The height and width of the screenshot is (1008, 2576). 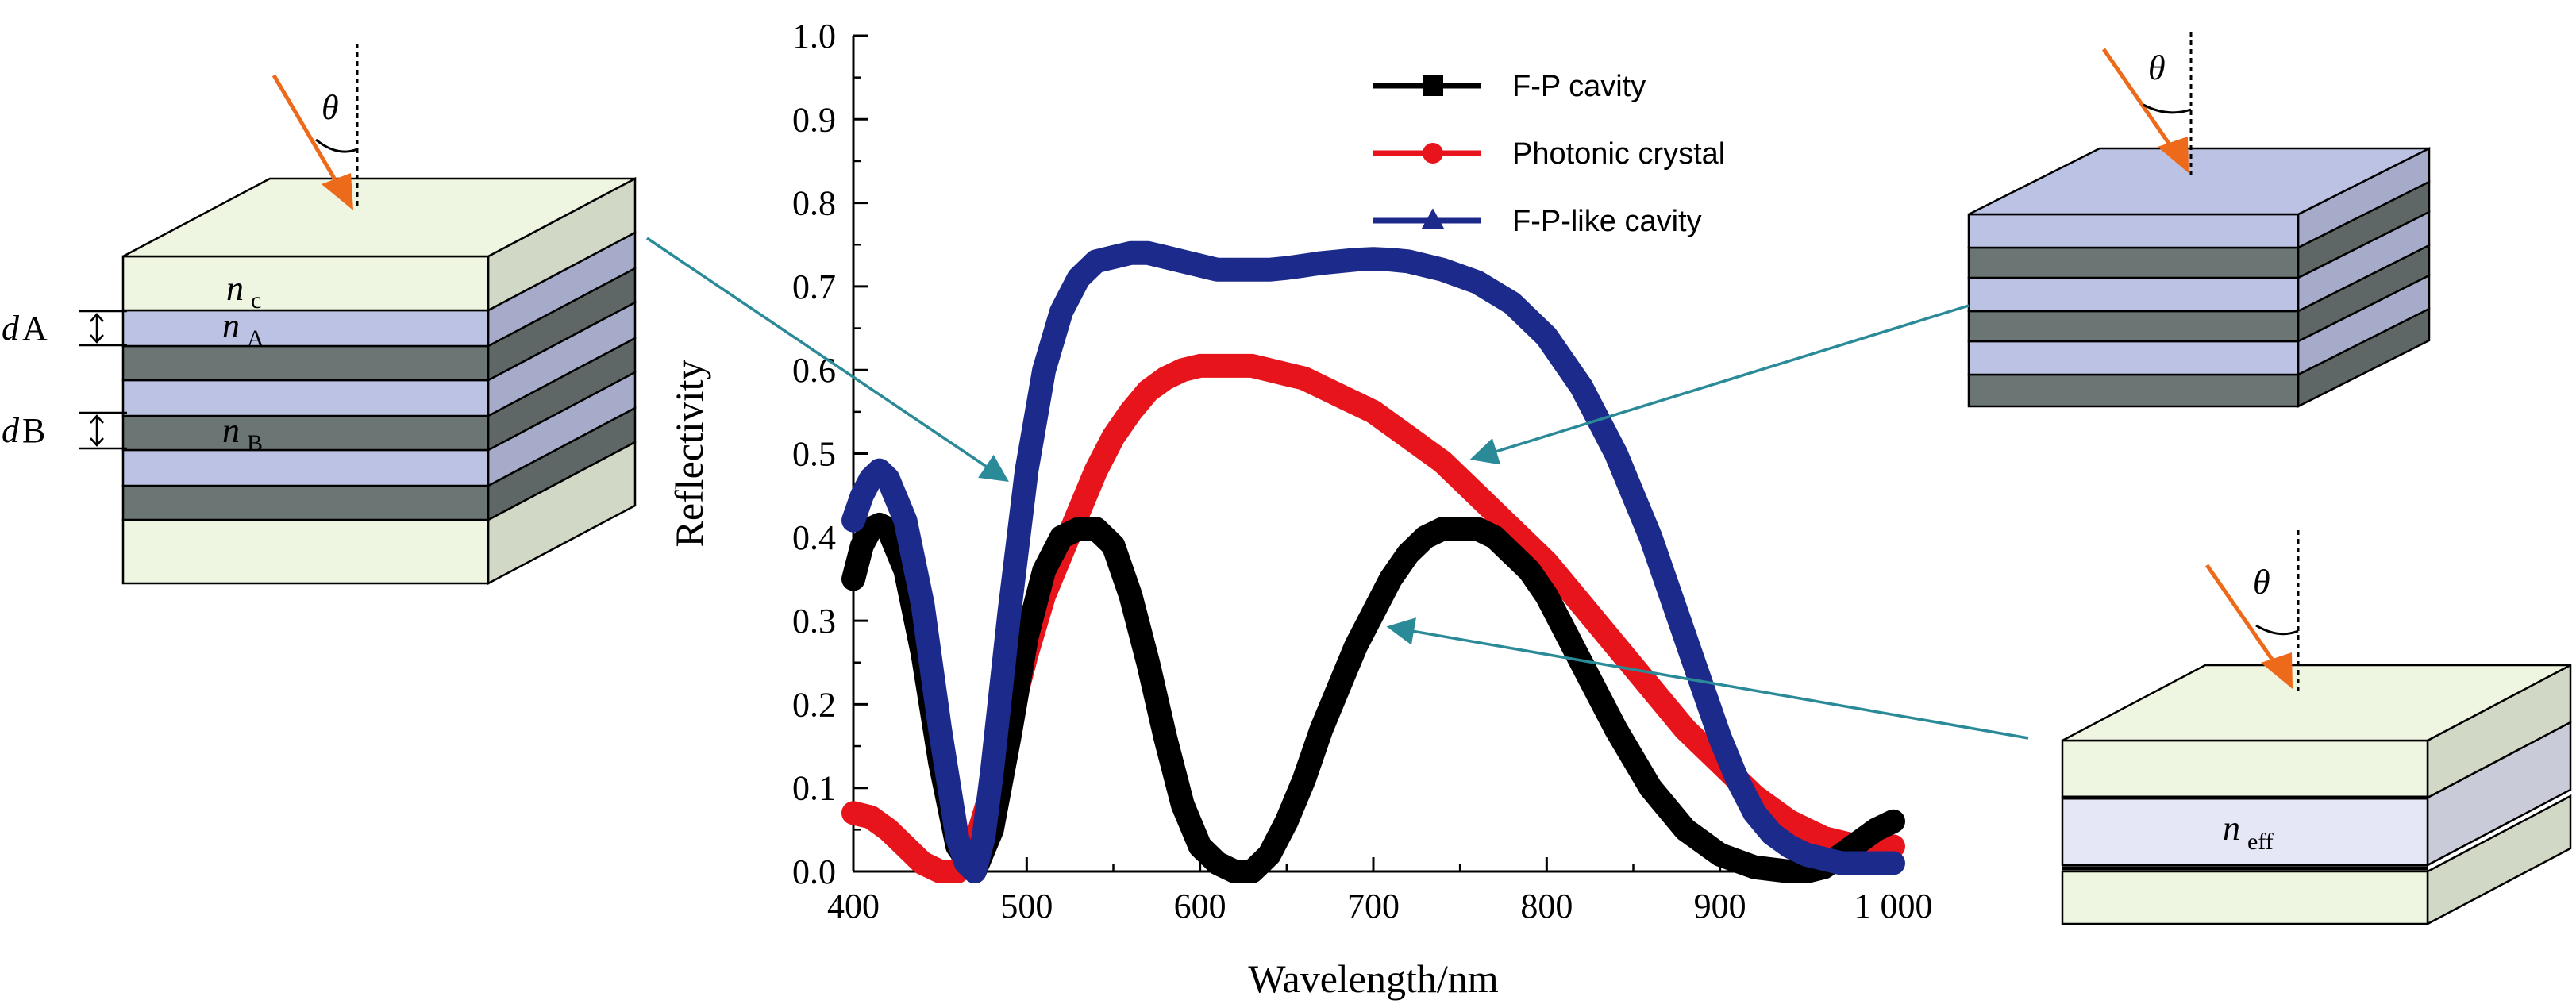 What do you see at coordinates (814, 370) in the screenshot?
I see `y-tick-label: 0.6` at bounding box center [814, 370].